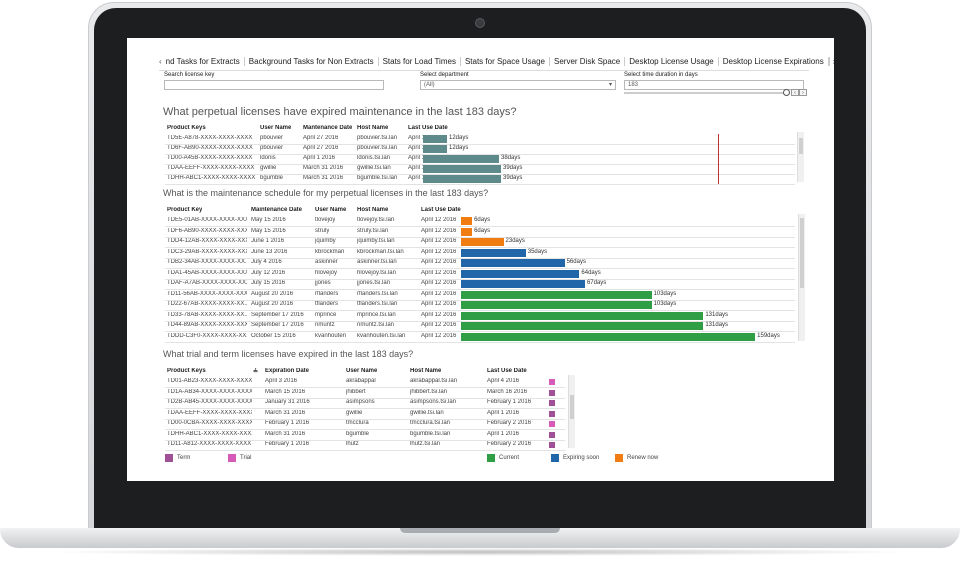  Describe the element at coordinates (705, 93) in the screenshot. I see `duration-slider` at that location.